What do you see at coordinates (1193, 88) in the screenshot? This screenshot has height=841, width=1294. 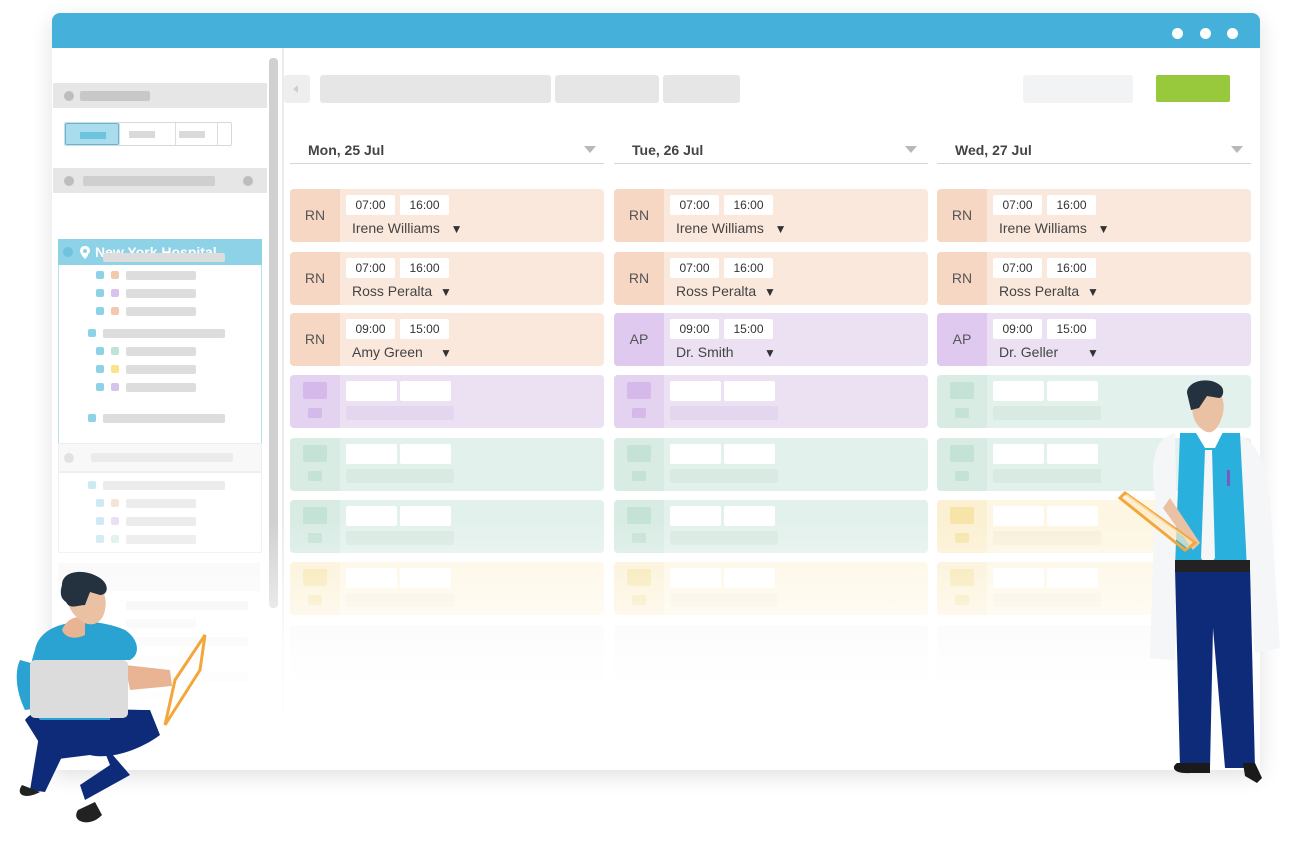 I see `toolbar-primary-button` at bounding box center [1193, 88].